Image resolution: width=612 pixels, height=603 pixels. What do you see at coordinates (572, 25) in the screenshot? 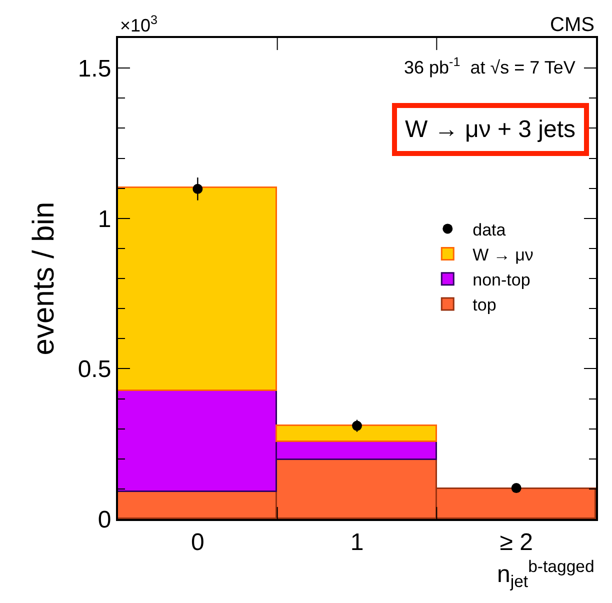
I see `chart-title: CMS` at bounding box center [572, 25].